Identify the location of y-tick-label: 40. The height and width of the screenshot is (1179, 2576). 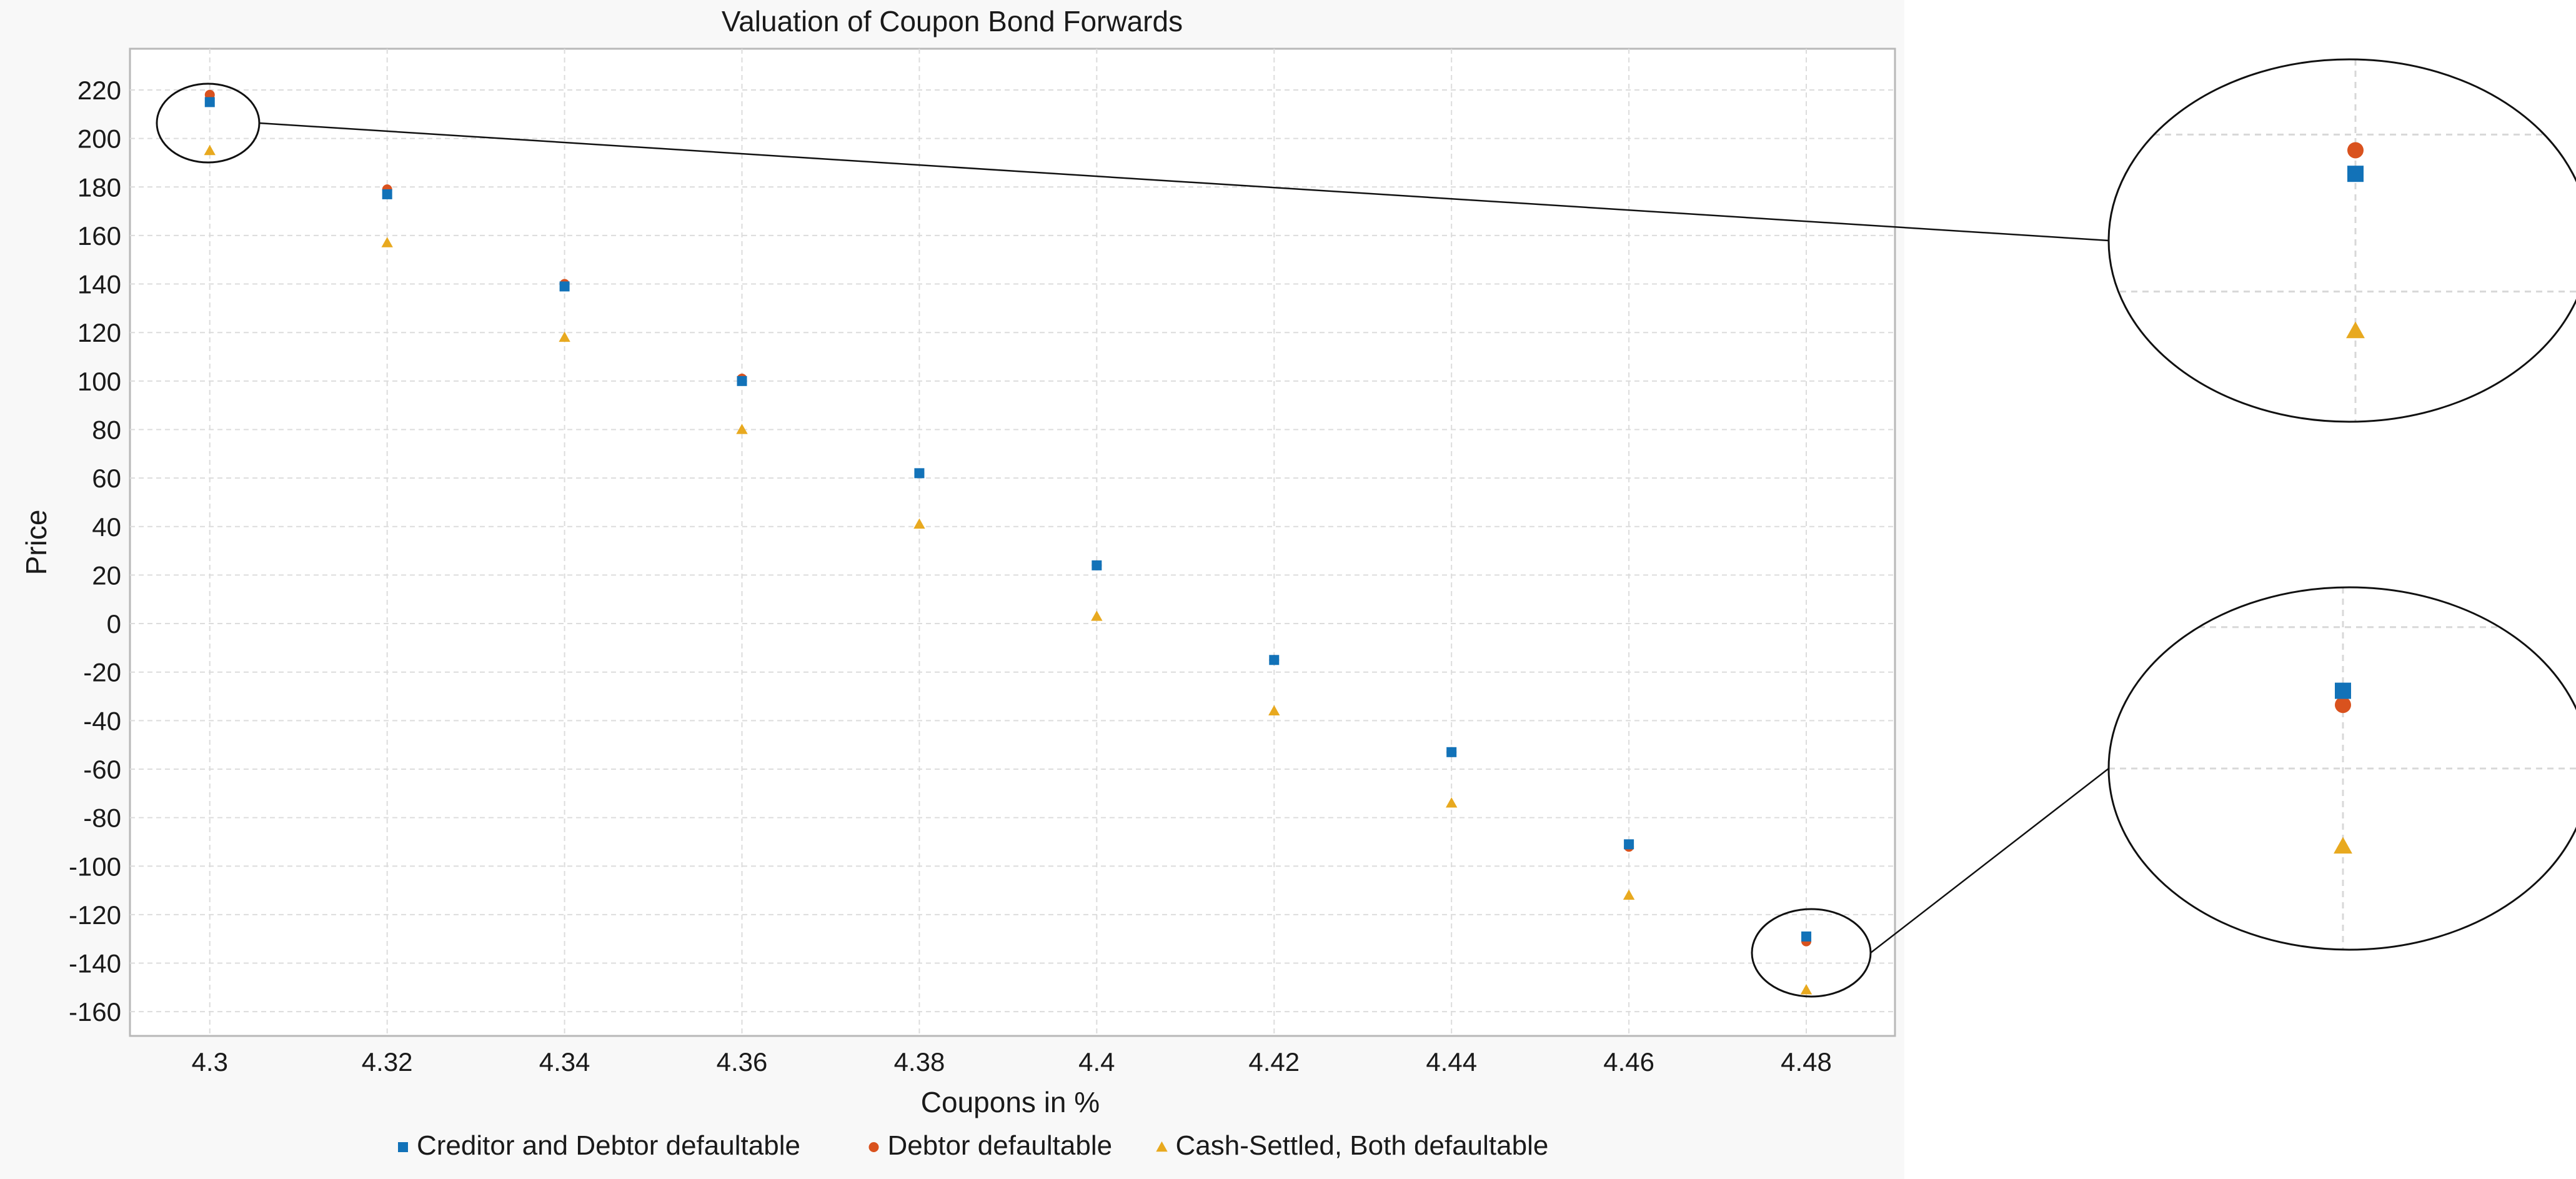
(107, 527).